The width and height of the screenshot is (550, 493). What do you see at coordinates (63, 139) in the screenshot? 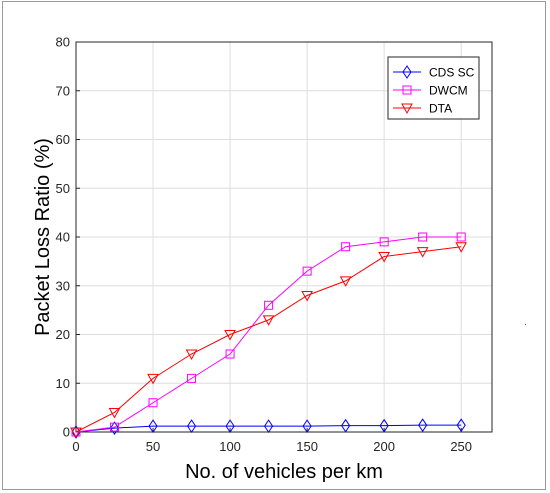
I see `y-tick-label: 60` at bounding box center [63, 139].